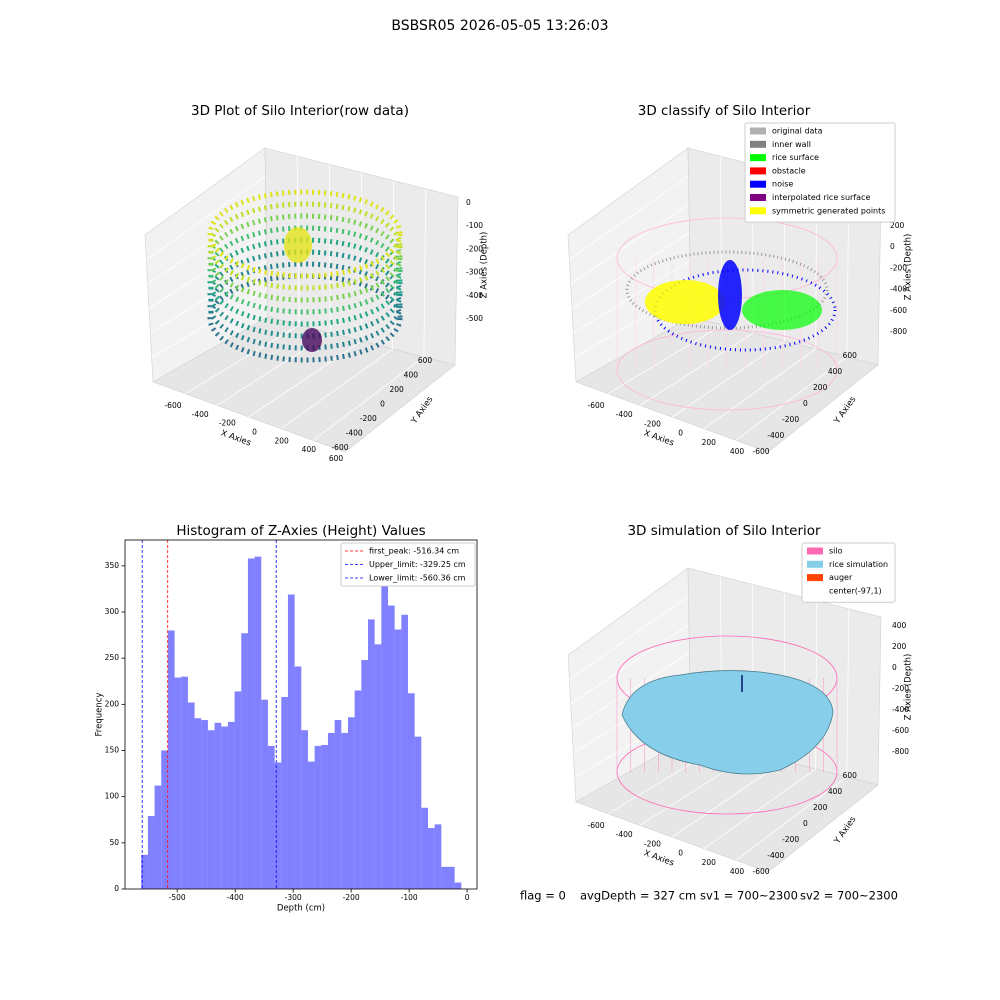 Image resolution: width=1000 pixels, height=1000 pixels. What do you see at coordinates (727, 804) in the screenshot?
I see `pane` at bounding box center [727, 804].